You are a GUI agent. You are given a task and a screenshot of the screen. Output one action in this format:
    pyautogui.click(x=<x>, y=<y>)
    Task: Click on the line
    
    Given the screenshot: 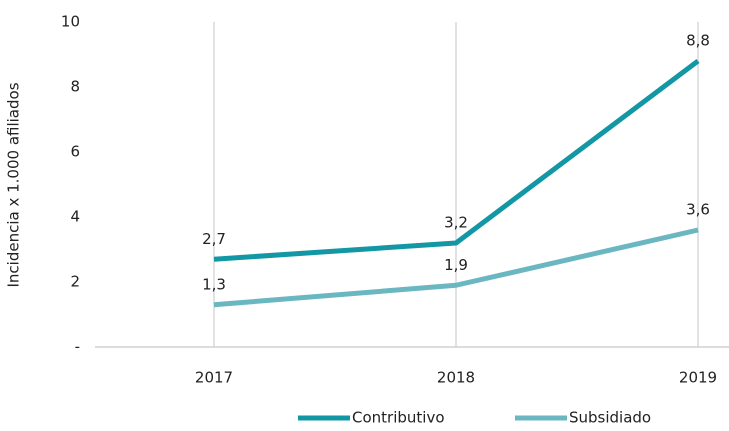 What is the action you would take?
    pyautogui.click(x=456, y=267)
    